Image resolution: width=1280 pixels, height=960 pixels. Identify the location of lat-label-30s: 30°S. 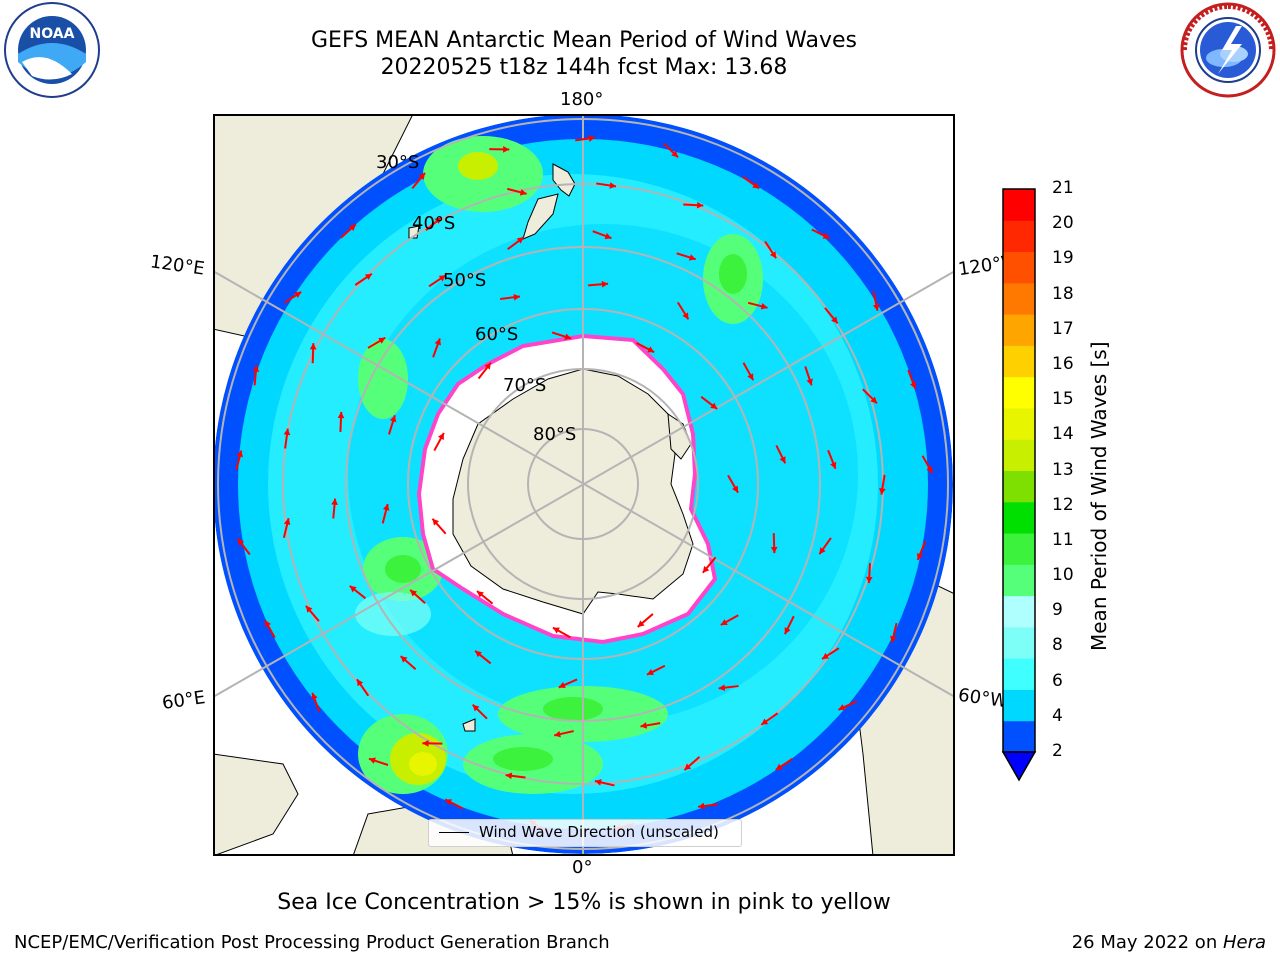
(398, 162).